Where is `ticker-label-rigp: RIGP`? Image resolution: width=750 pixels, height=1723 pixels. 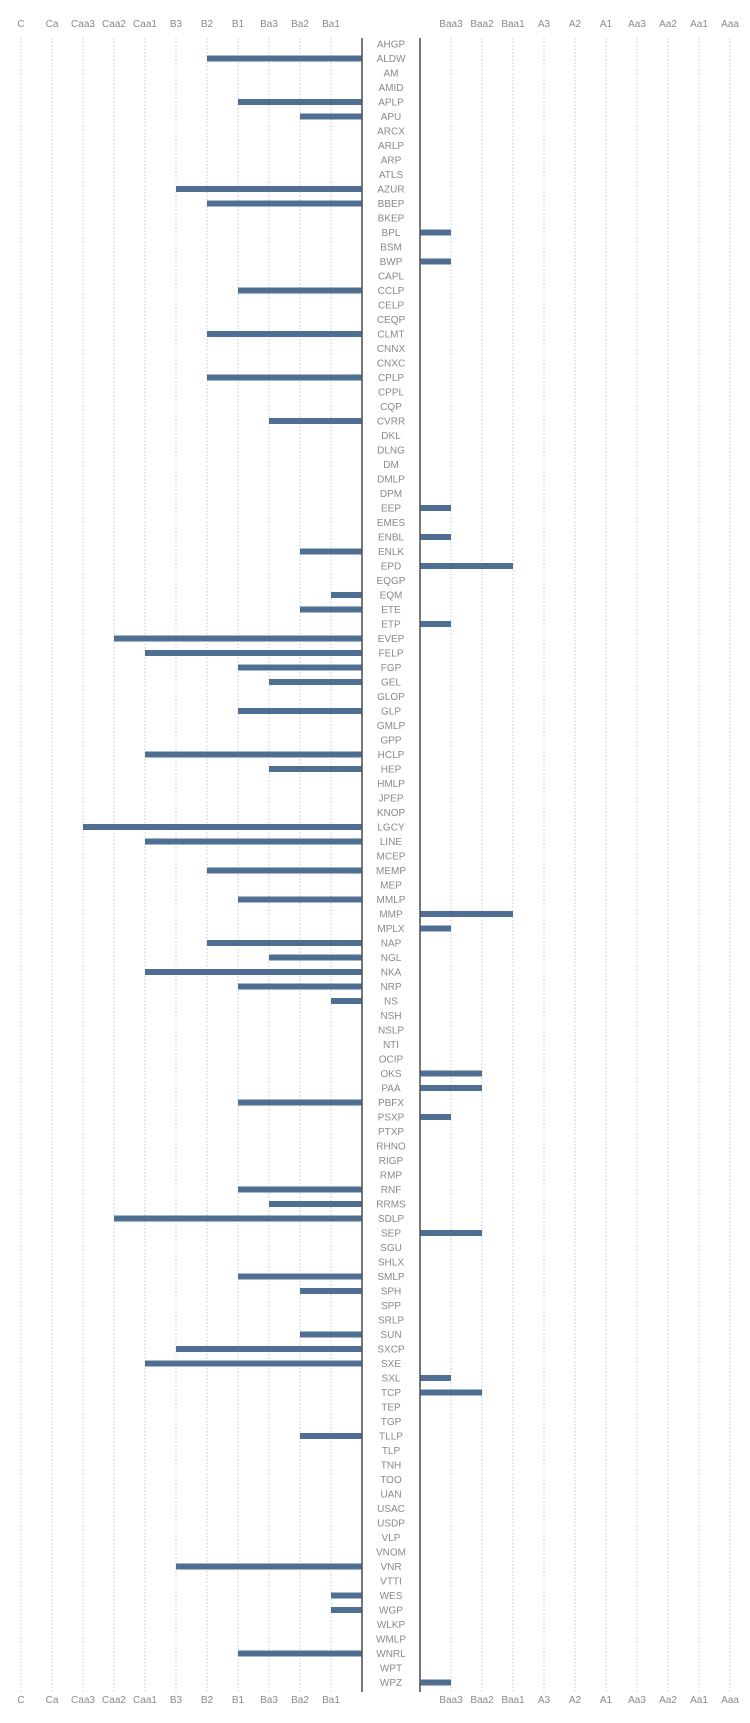 ticker-label-rigp: RIGP is located at coordinates (391, 1161).